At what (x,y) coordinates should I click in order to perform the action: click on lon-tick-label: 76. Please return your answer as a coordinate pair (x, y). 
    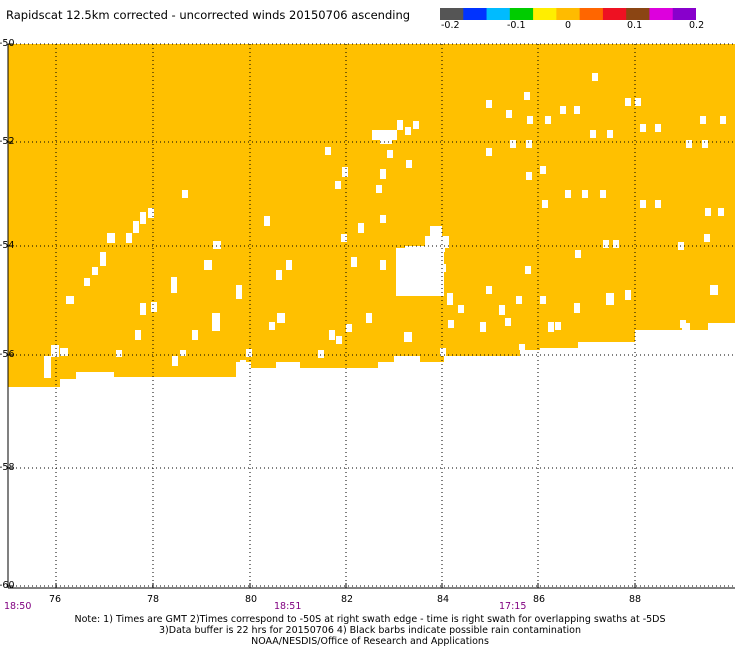
    Looking at the image, I should click on (55, 599).